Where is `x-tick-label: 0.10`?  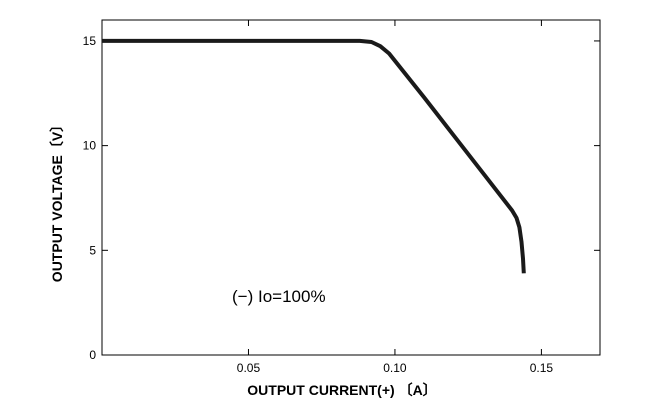 x-tick-label: 0.10 is located at coordinates (395, 368).